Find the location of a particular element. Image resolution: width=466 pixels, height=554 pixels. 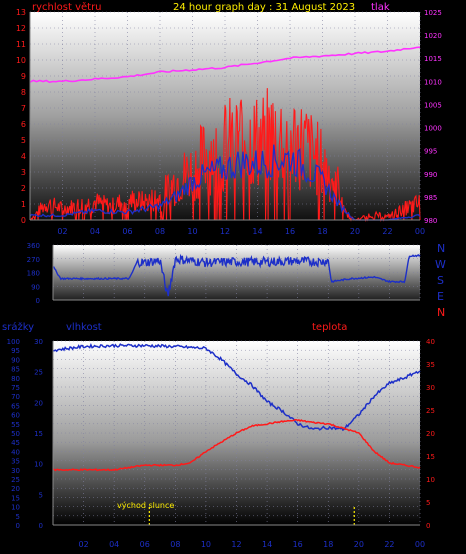

rain-title: srážky is located at coordinates (18, 327).